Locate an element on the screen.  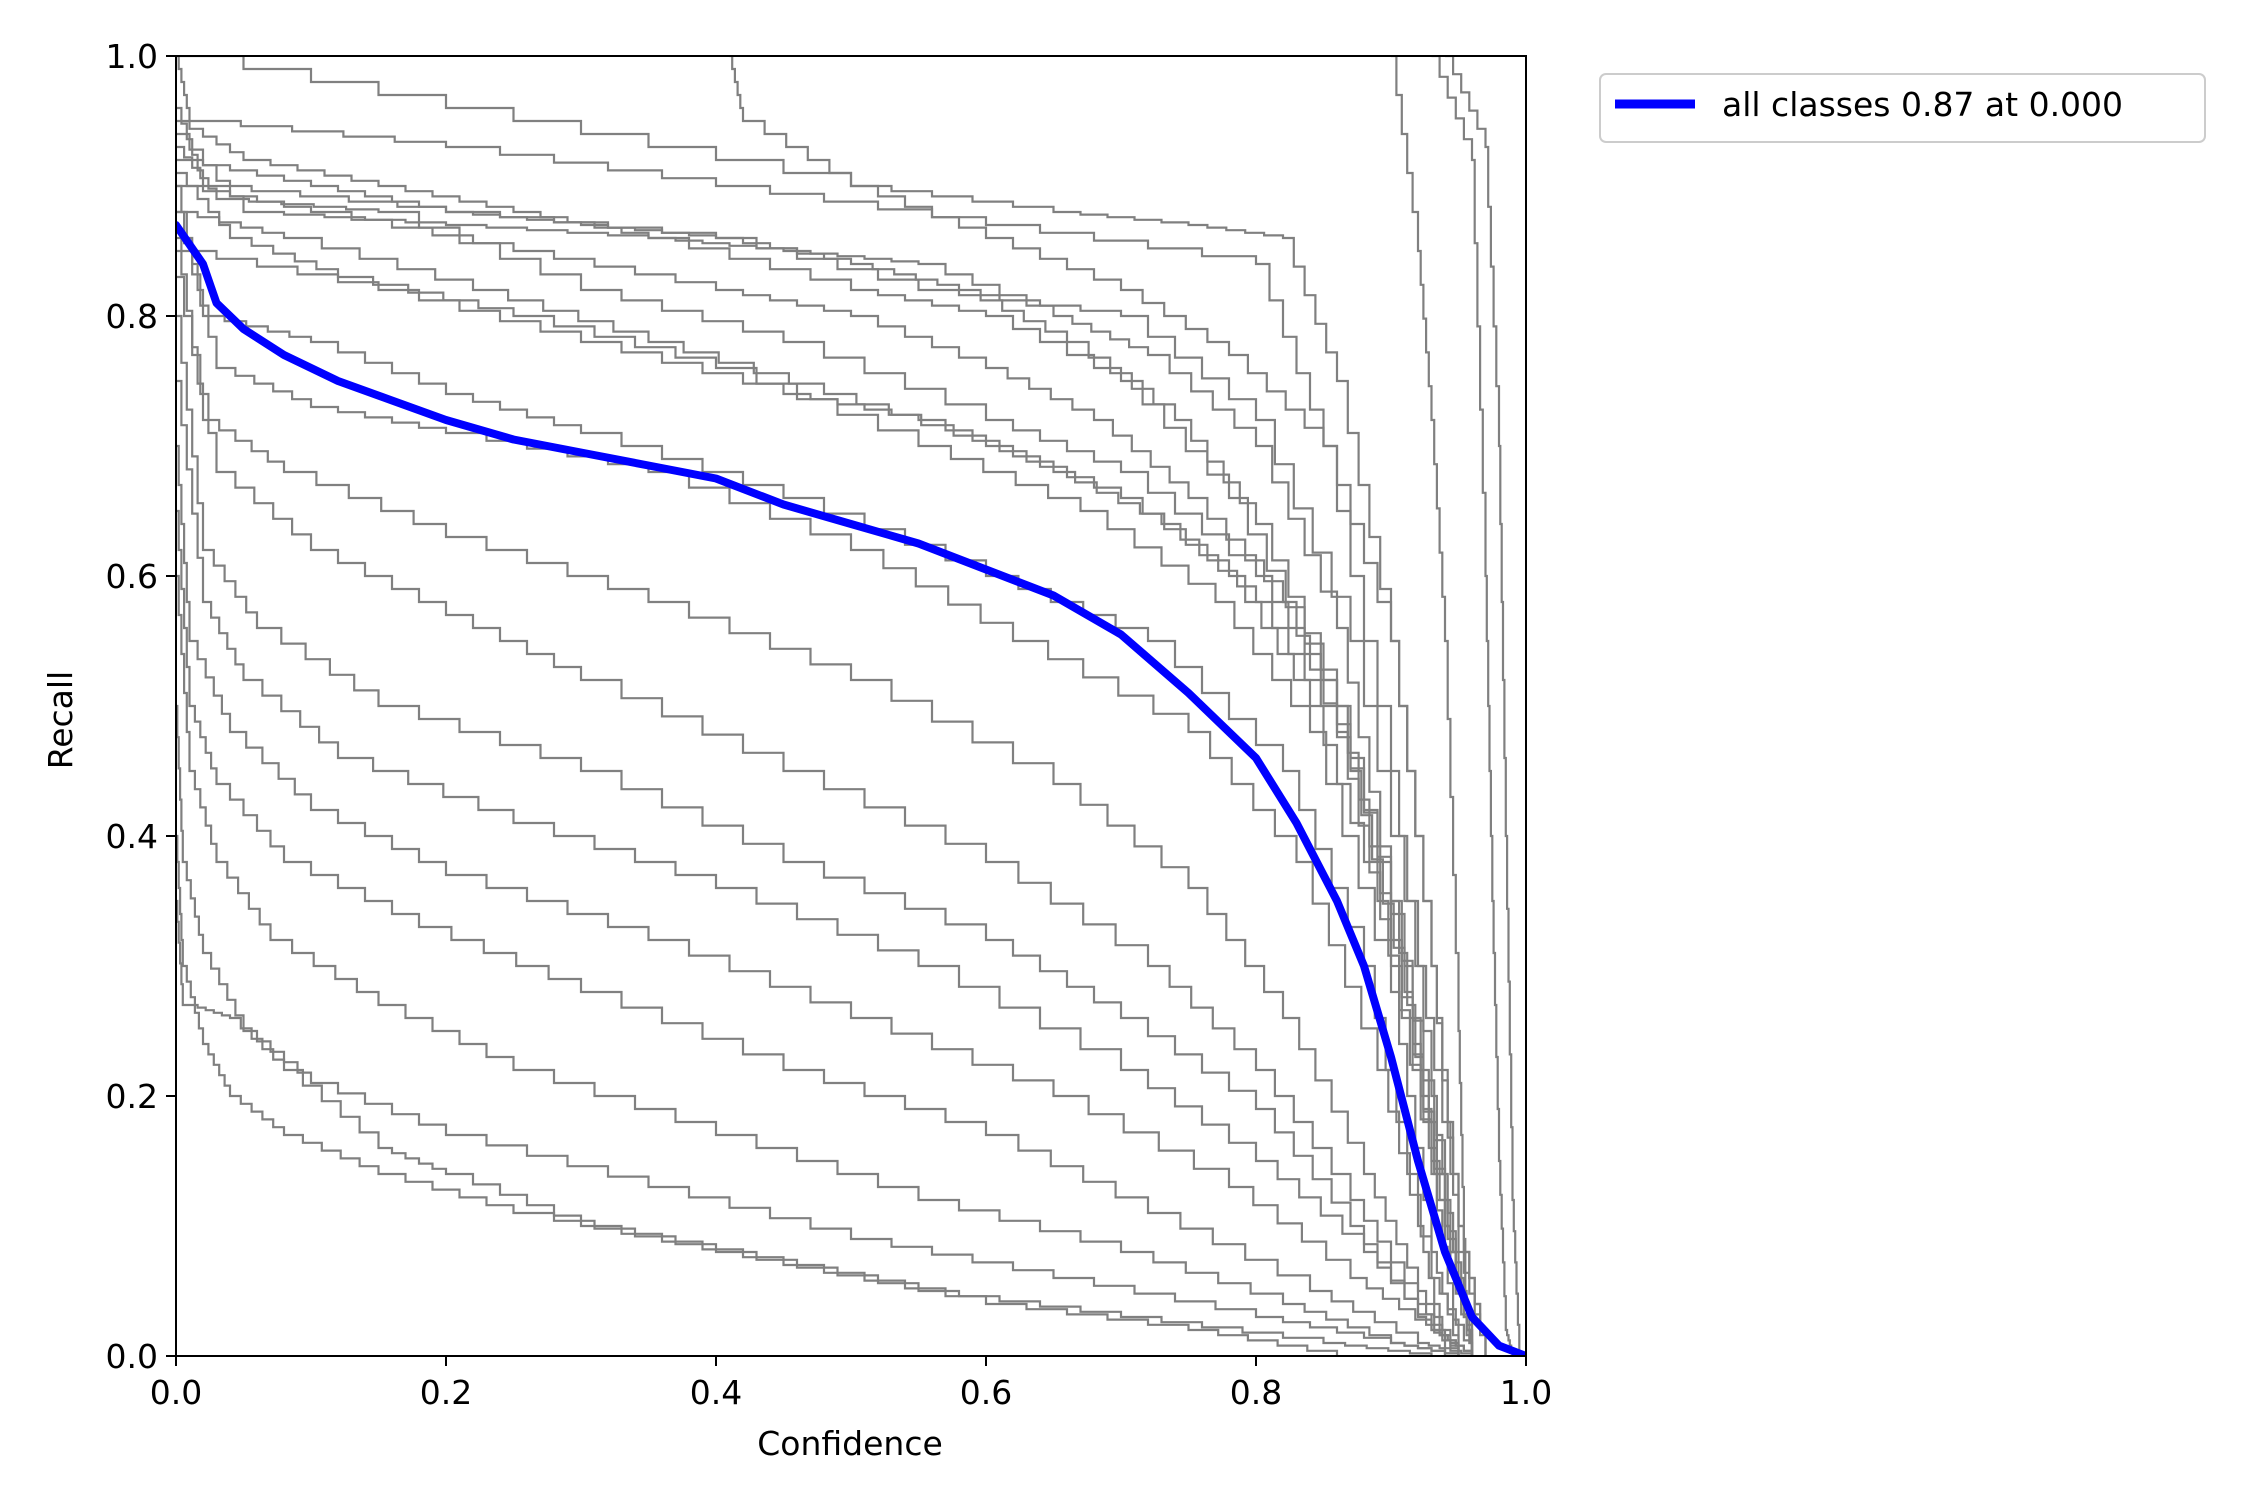
x-tick-label: 1.0 is located at coordinates (1526, 1392).